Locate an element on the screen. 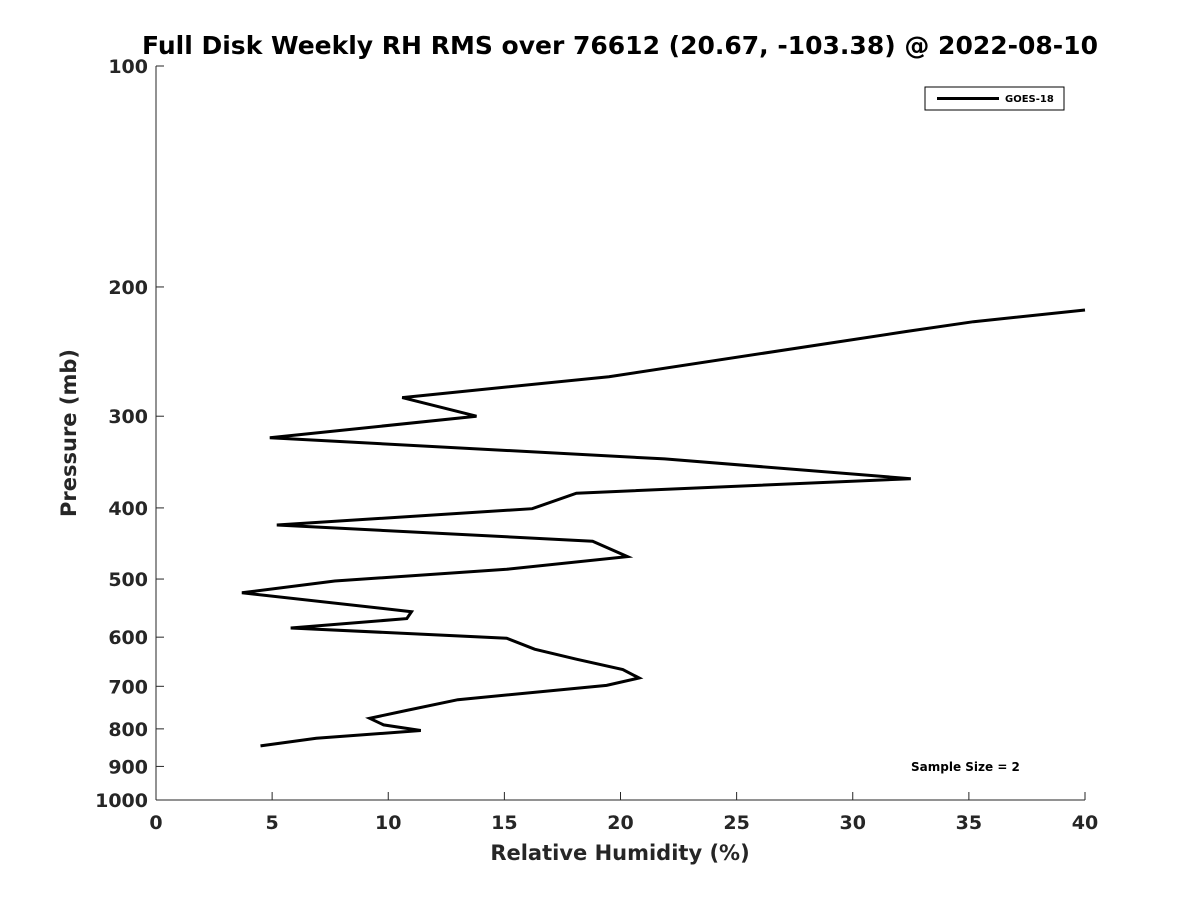  x-tick-label: 5 is located at coordinates (272, 823).